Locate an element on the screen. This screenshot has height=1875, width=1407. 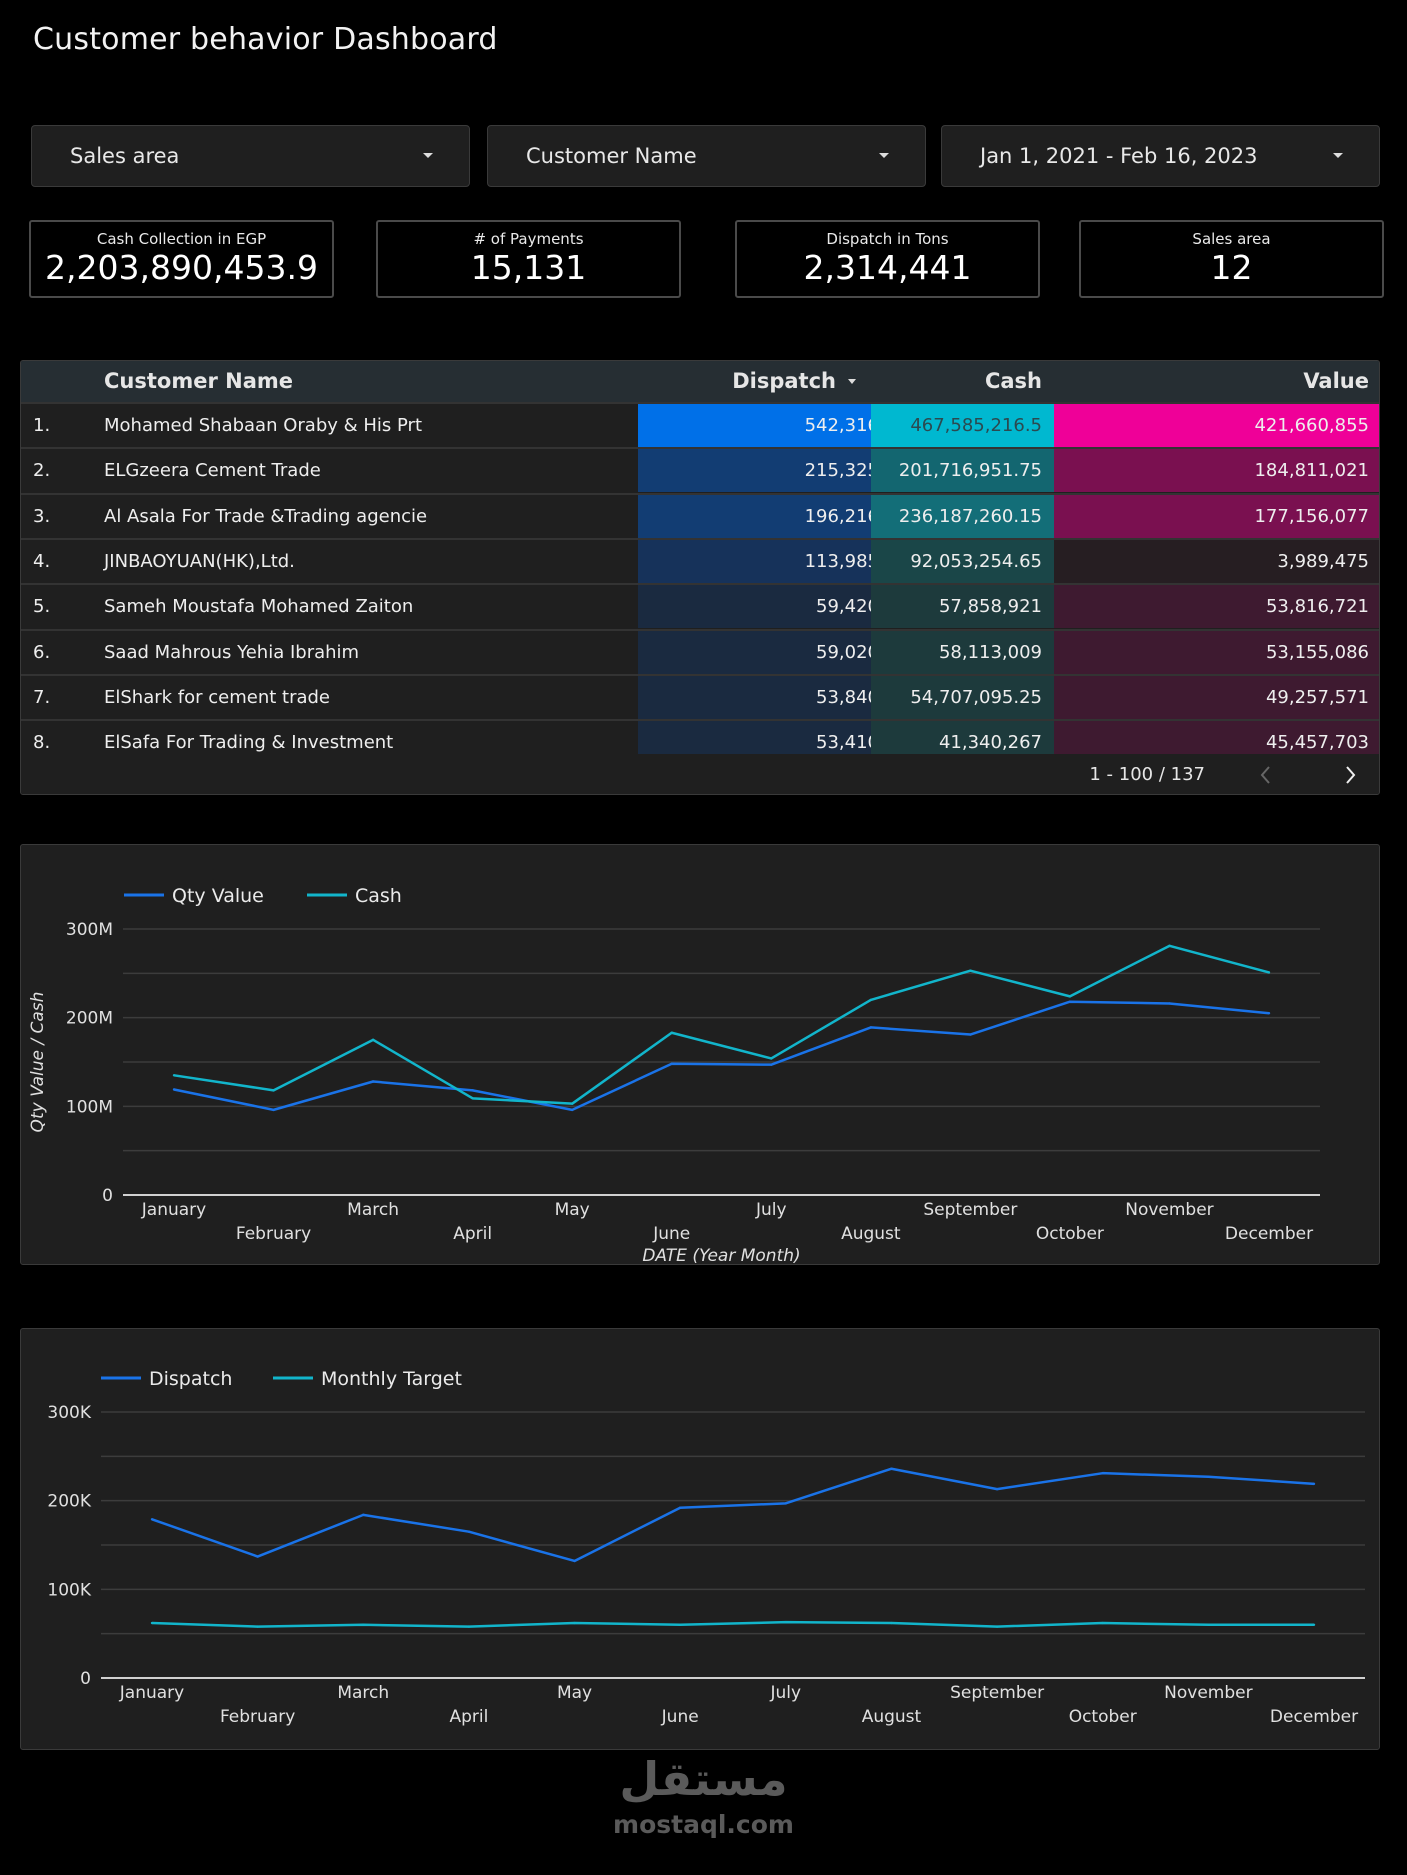
legend-label: Monthly Target is located at coordinates (391, 1379).